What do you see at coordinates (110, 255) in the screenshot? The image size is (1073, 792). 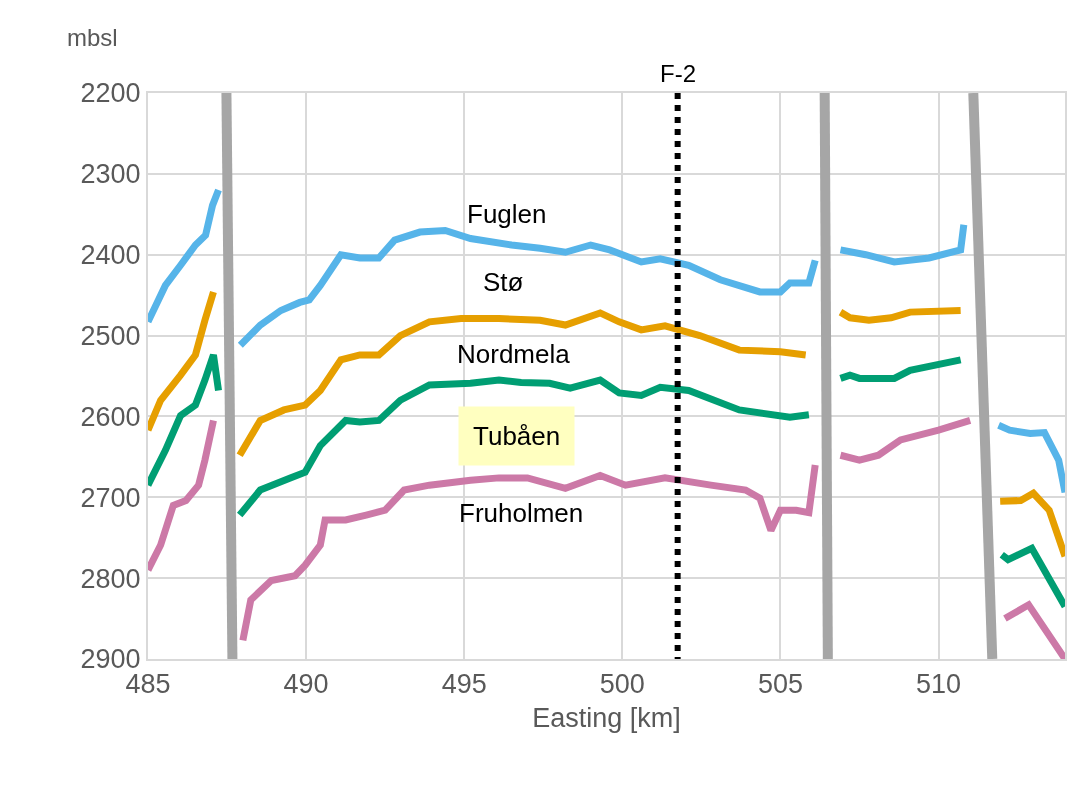 I see `y-tick-label: 2400` at bounding box center [110, 255].